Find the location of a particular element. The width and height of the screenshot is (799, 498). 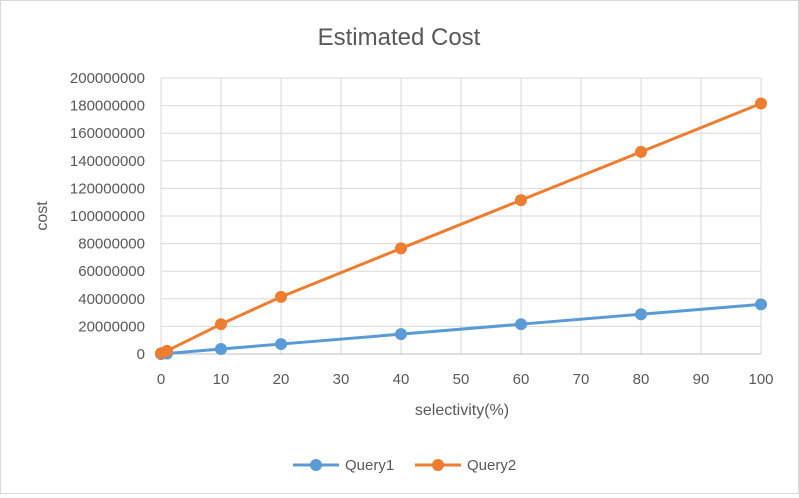

x-tick-label: 70 is located at coordinates (581, 379).